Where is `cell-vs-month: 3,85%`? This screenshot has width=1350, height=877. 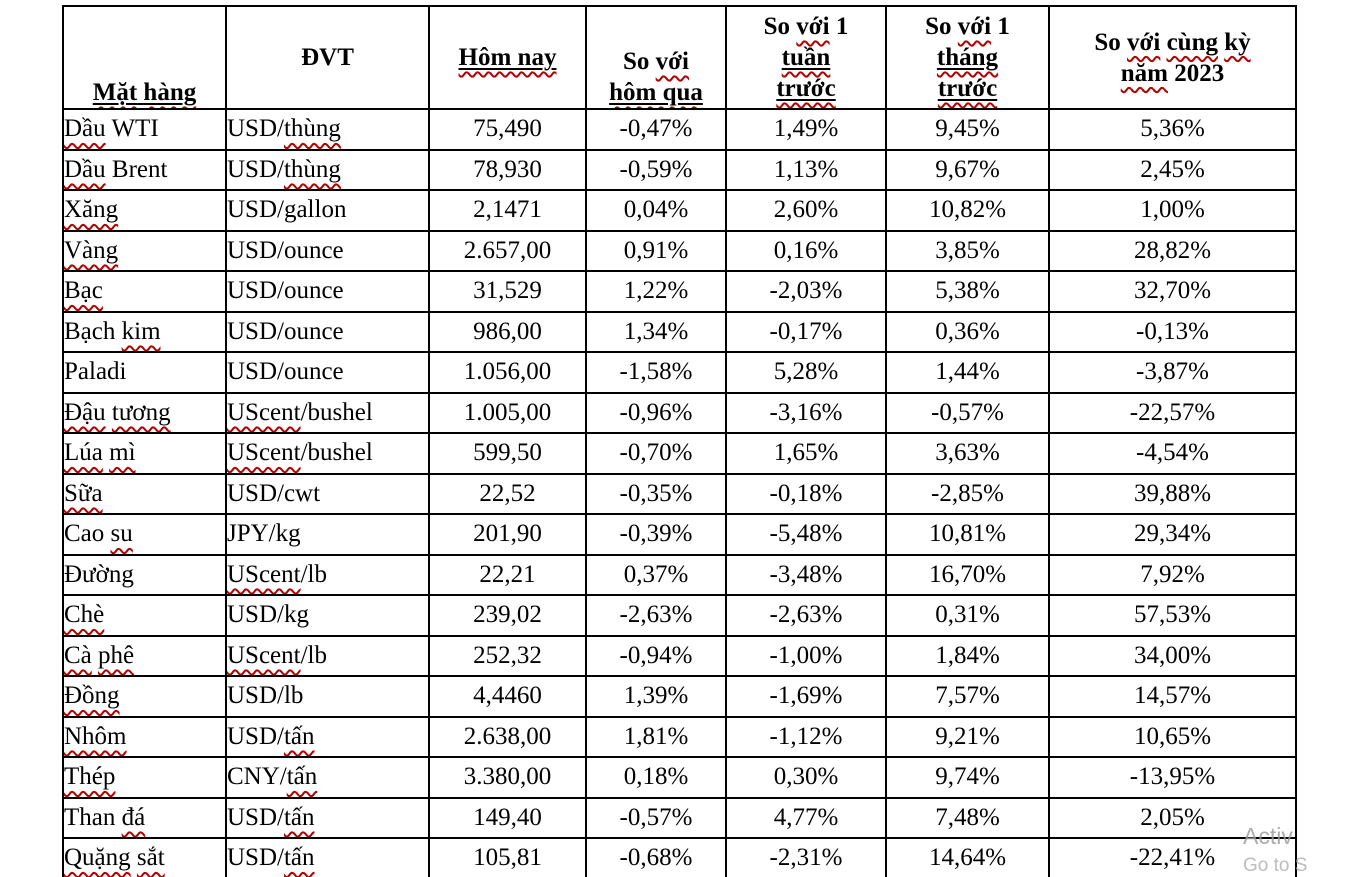 cell-vs-month: 3,85% is located at coordinates (967, 250).